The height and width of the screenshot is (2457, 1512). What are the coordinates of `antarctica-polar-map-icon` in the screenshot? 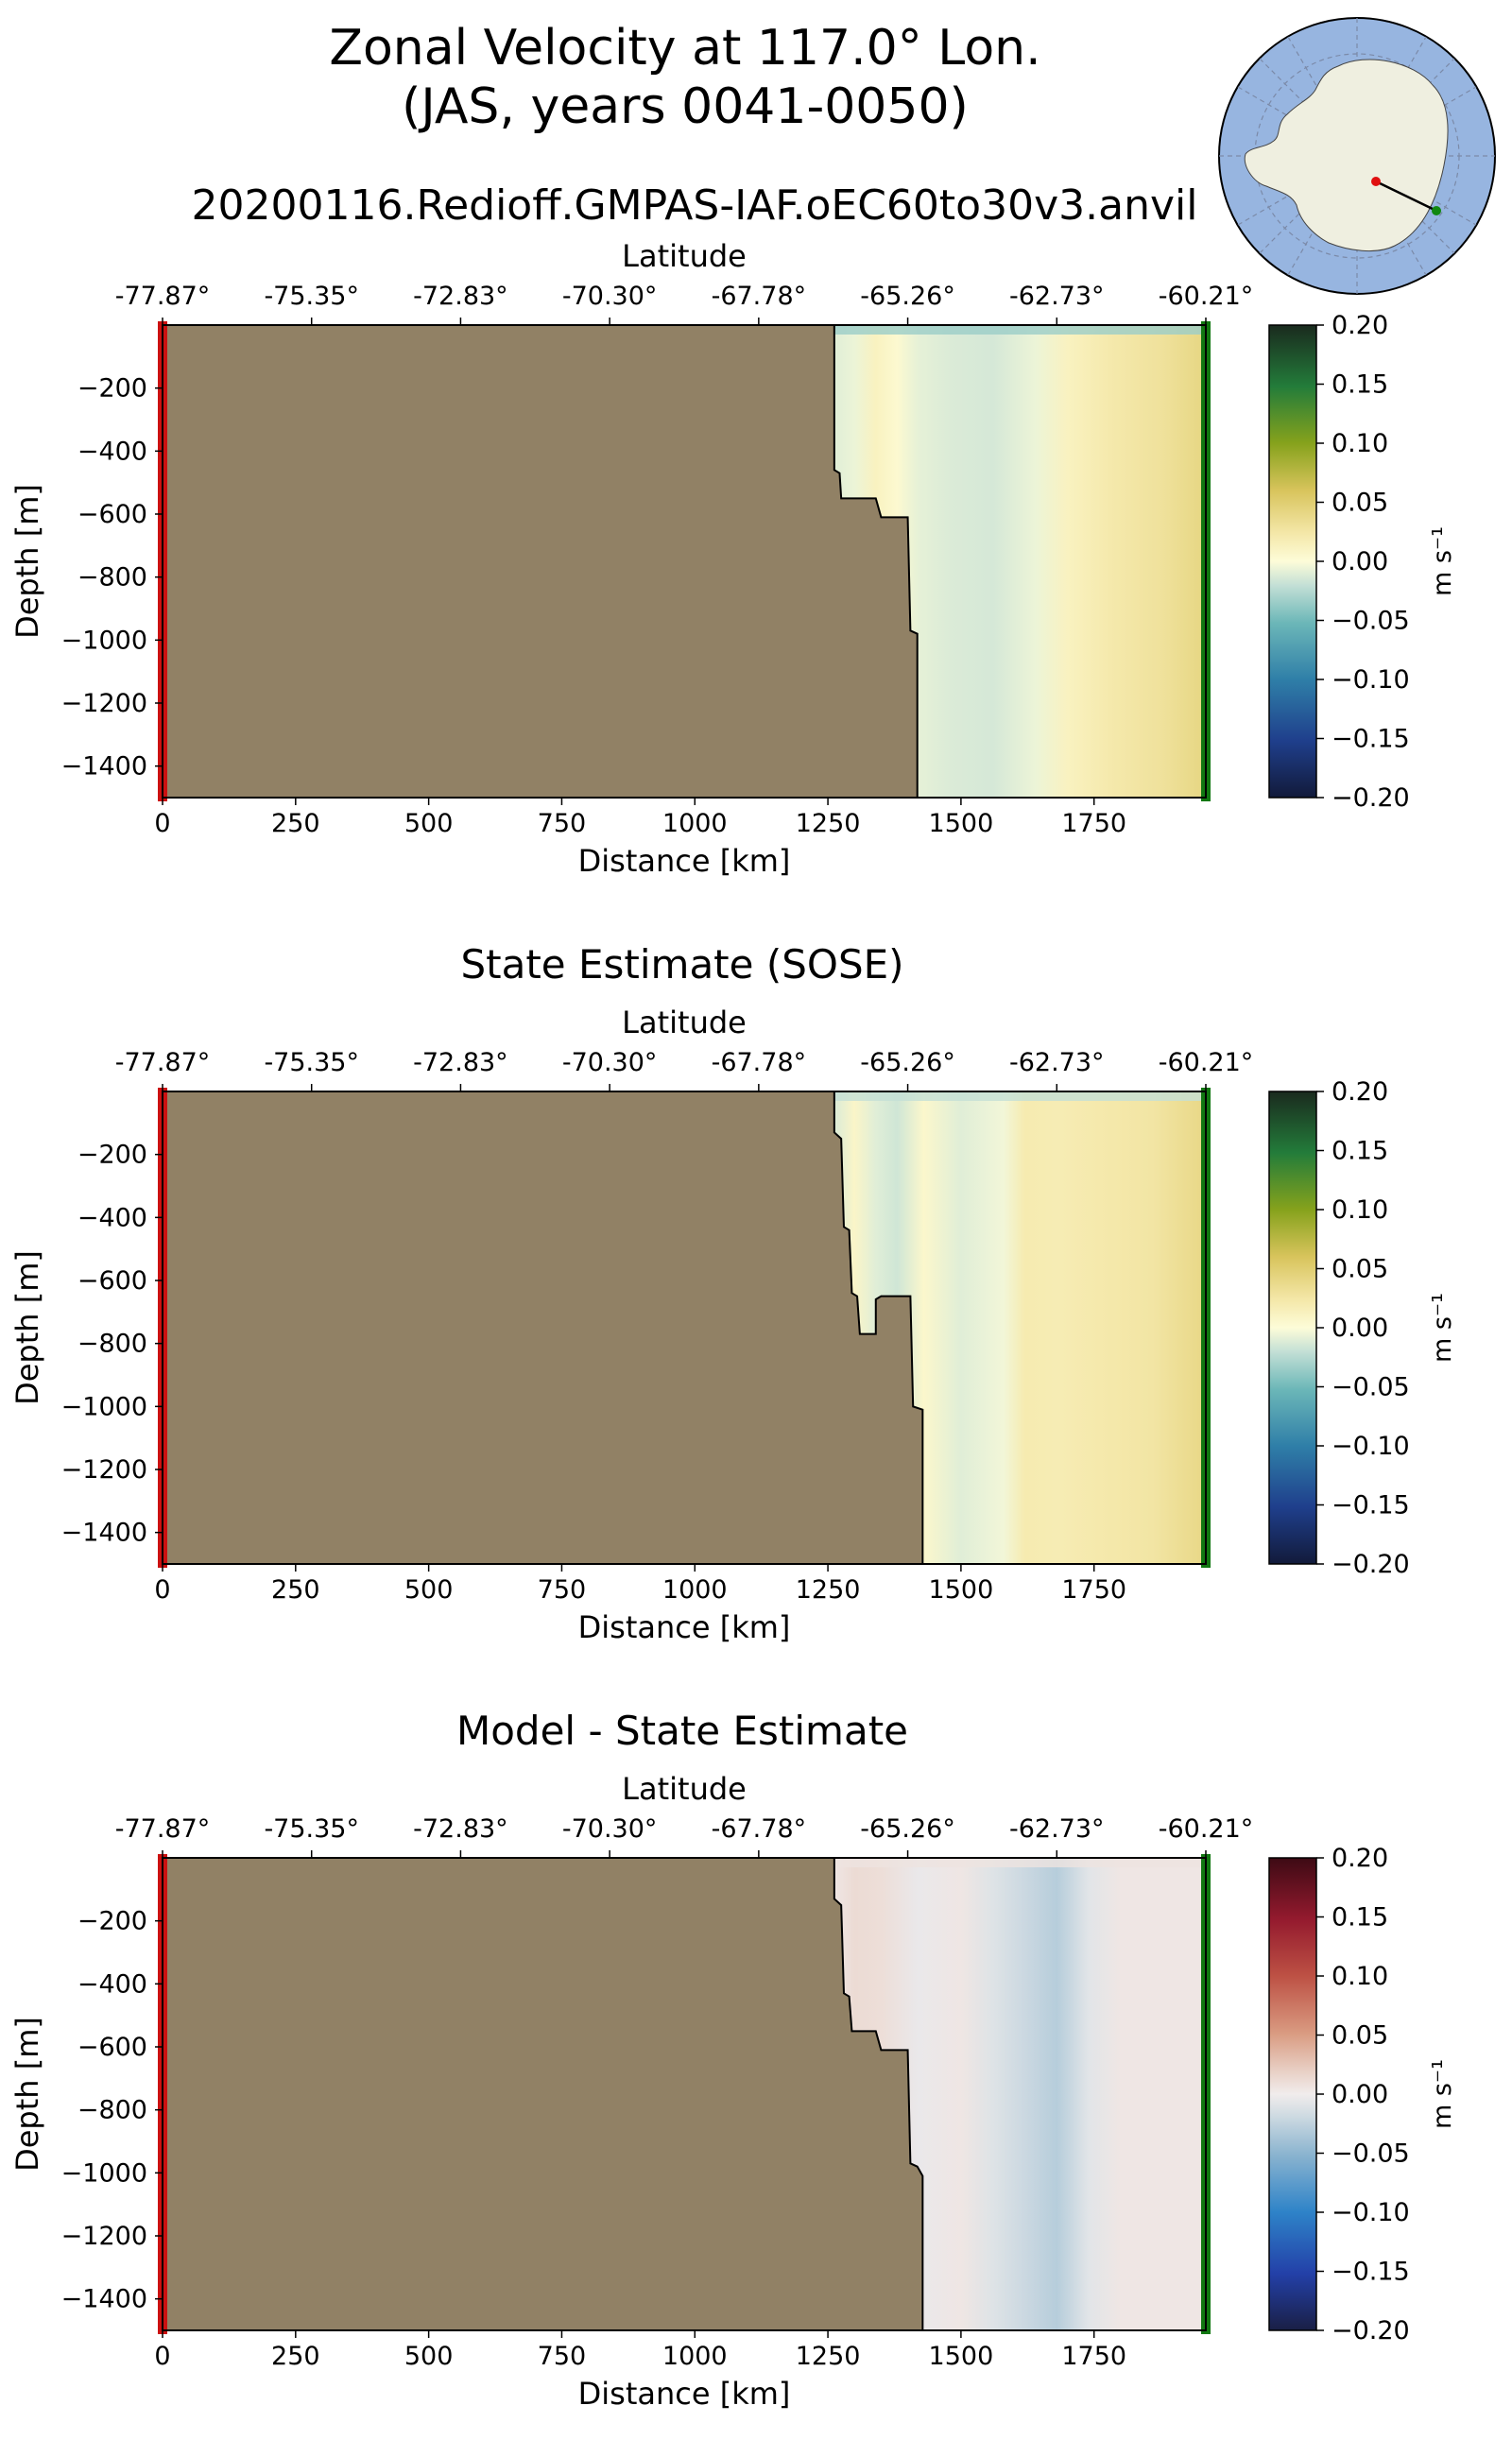 It's located at (1357, 156).